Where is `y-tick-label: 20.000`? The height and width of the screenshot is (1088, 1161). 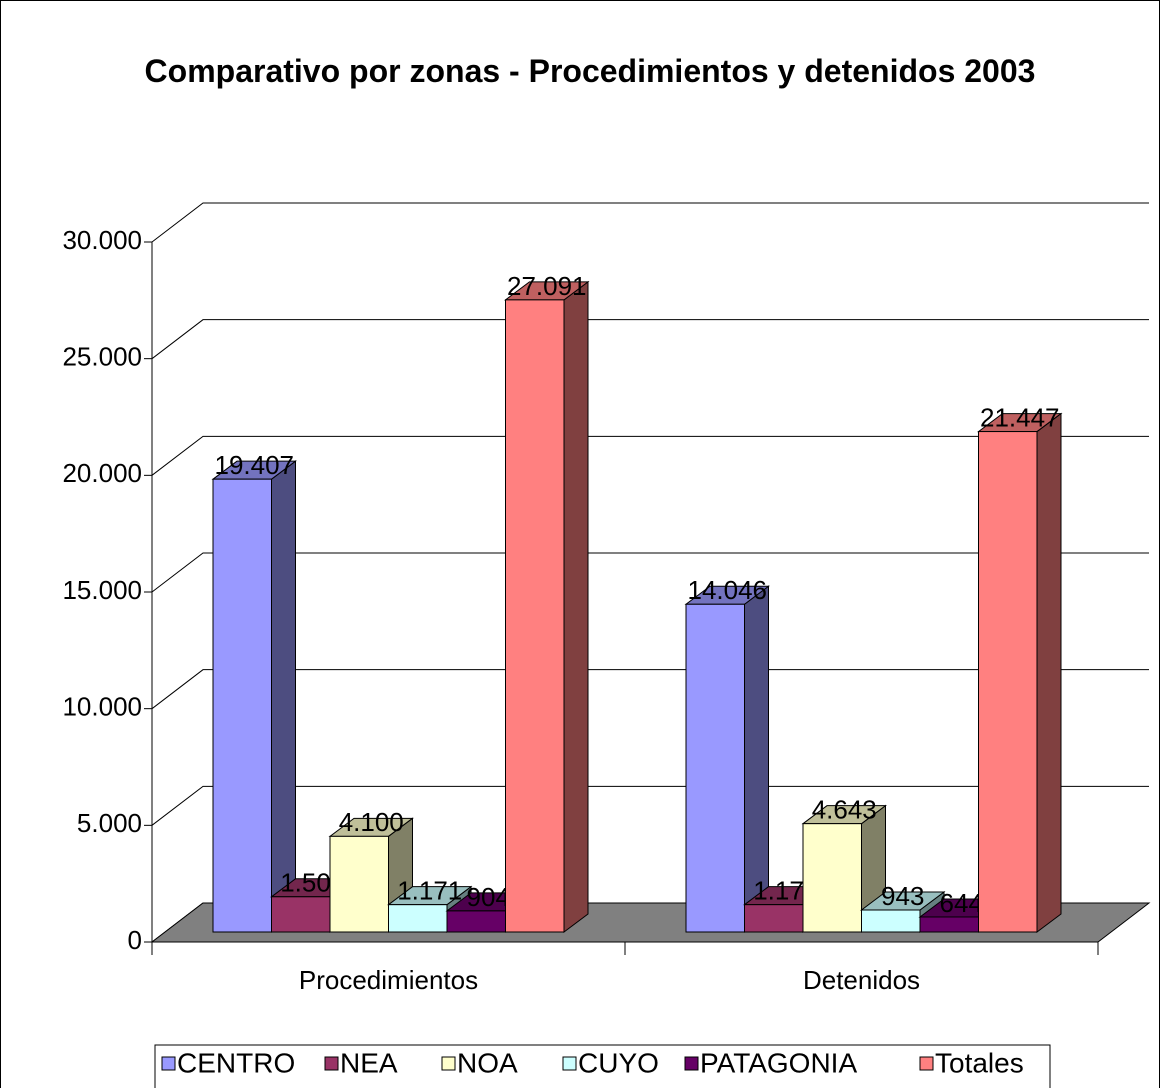 y-tick-label: 20.000 is located at coordinates (102, 473).